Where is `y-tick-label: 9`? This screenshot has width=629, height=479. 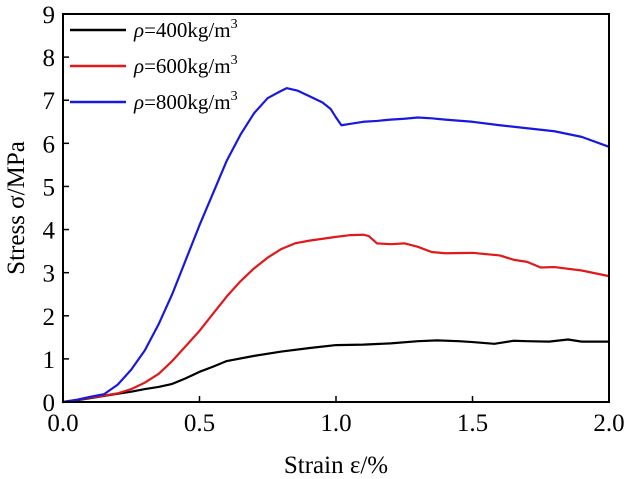
y-tick-label: 9 is located at coordinates (49, 15).